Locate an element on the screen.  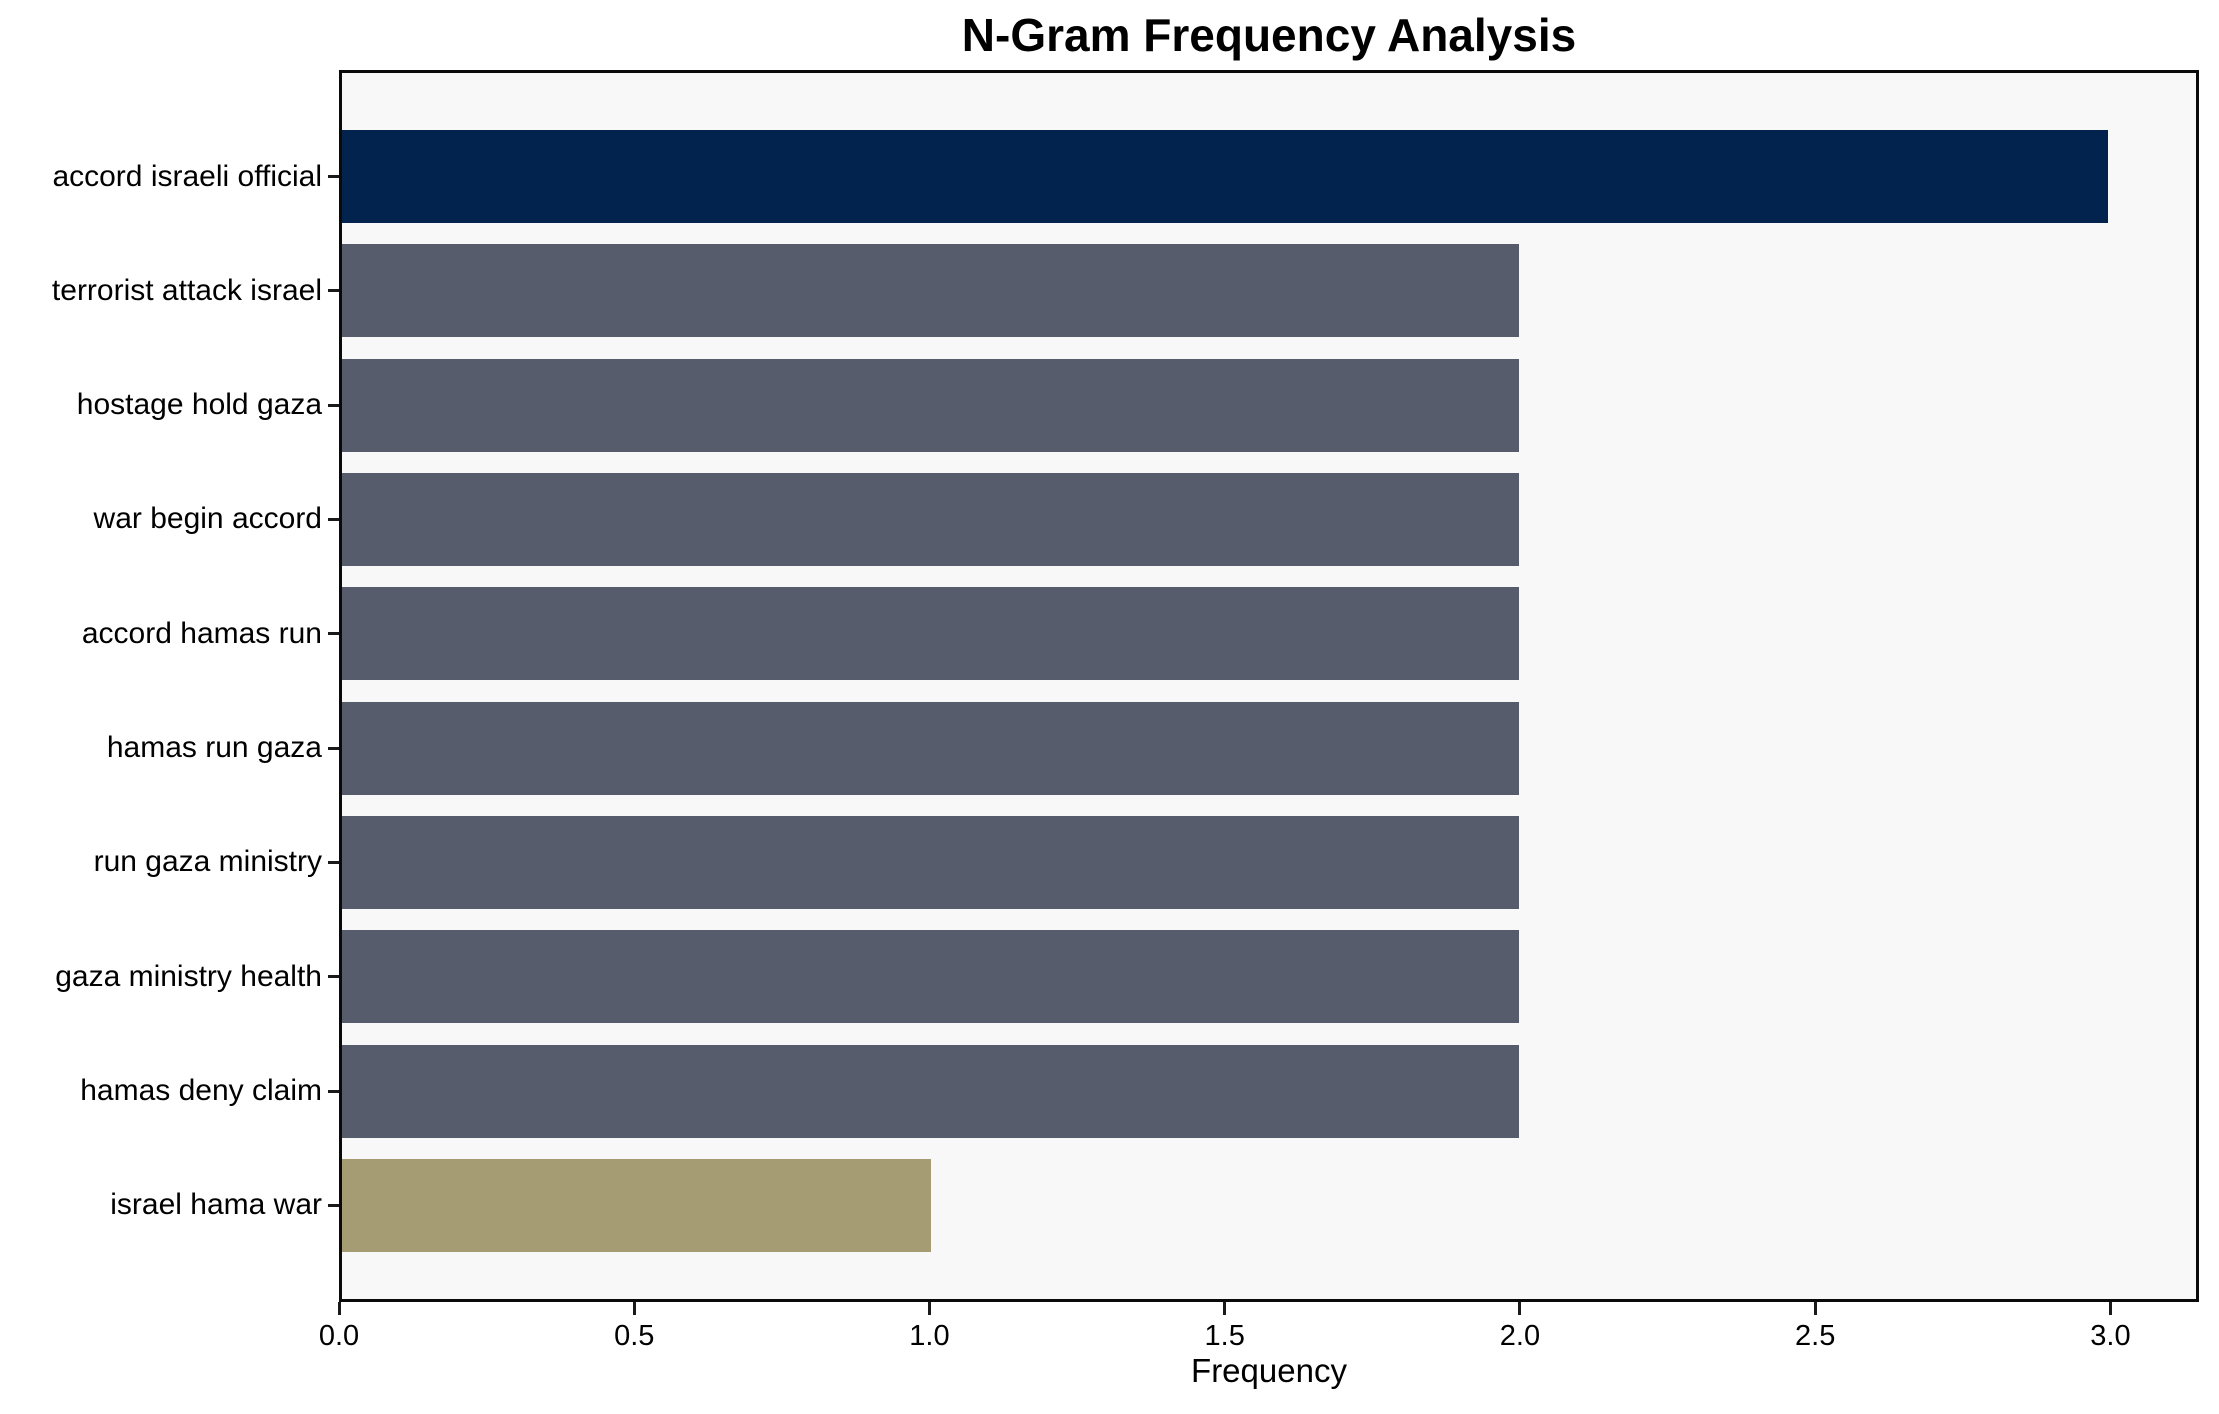
bar-accord-hamas-run is located at coordinates (931, 634).